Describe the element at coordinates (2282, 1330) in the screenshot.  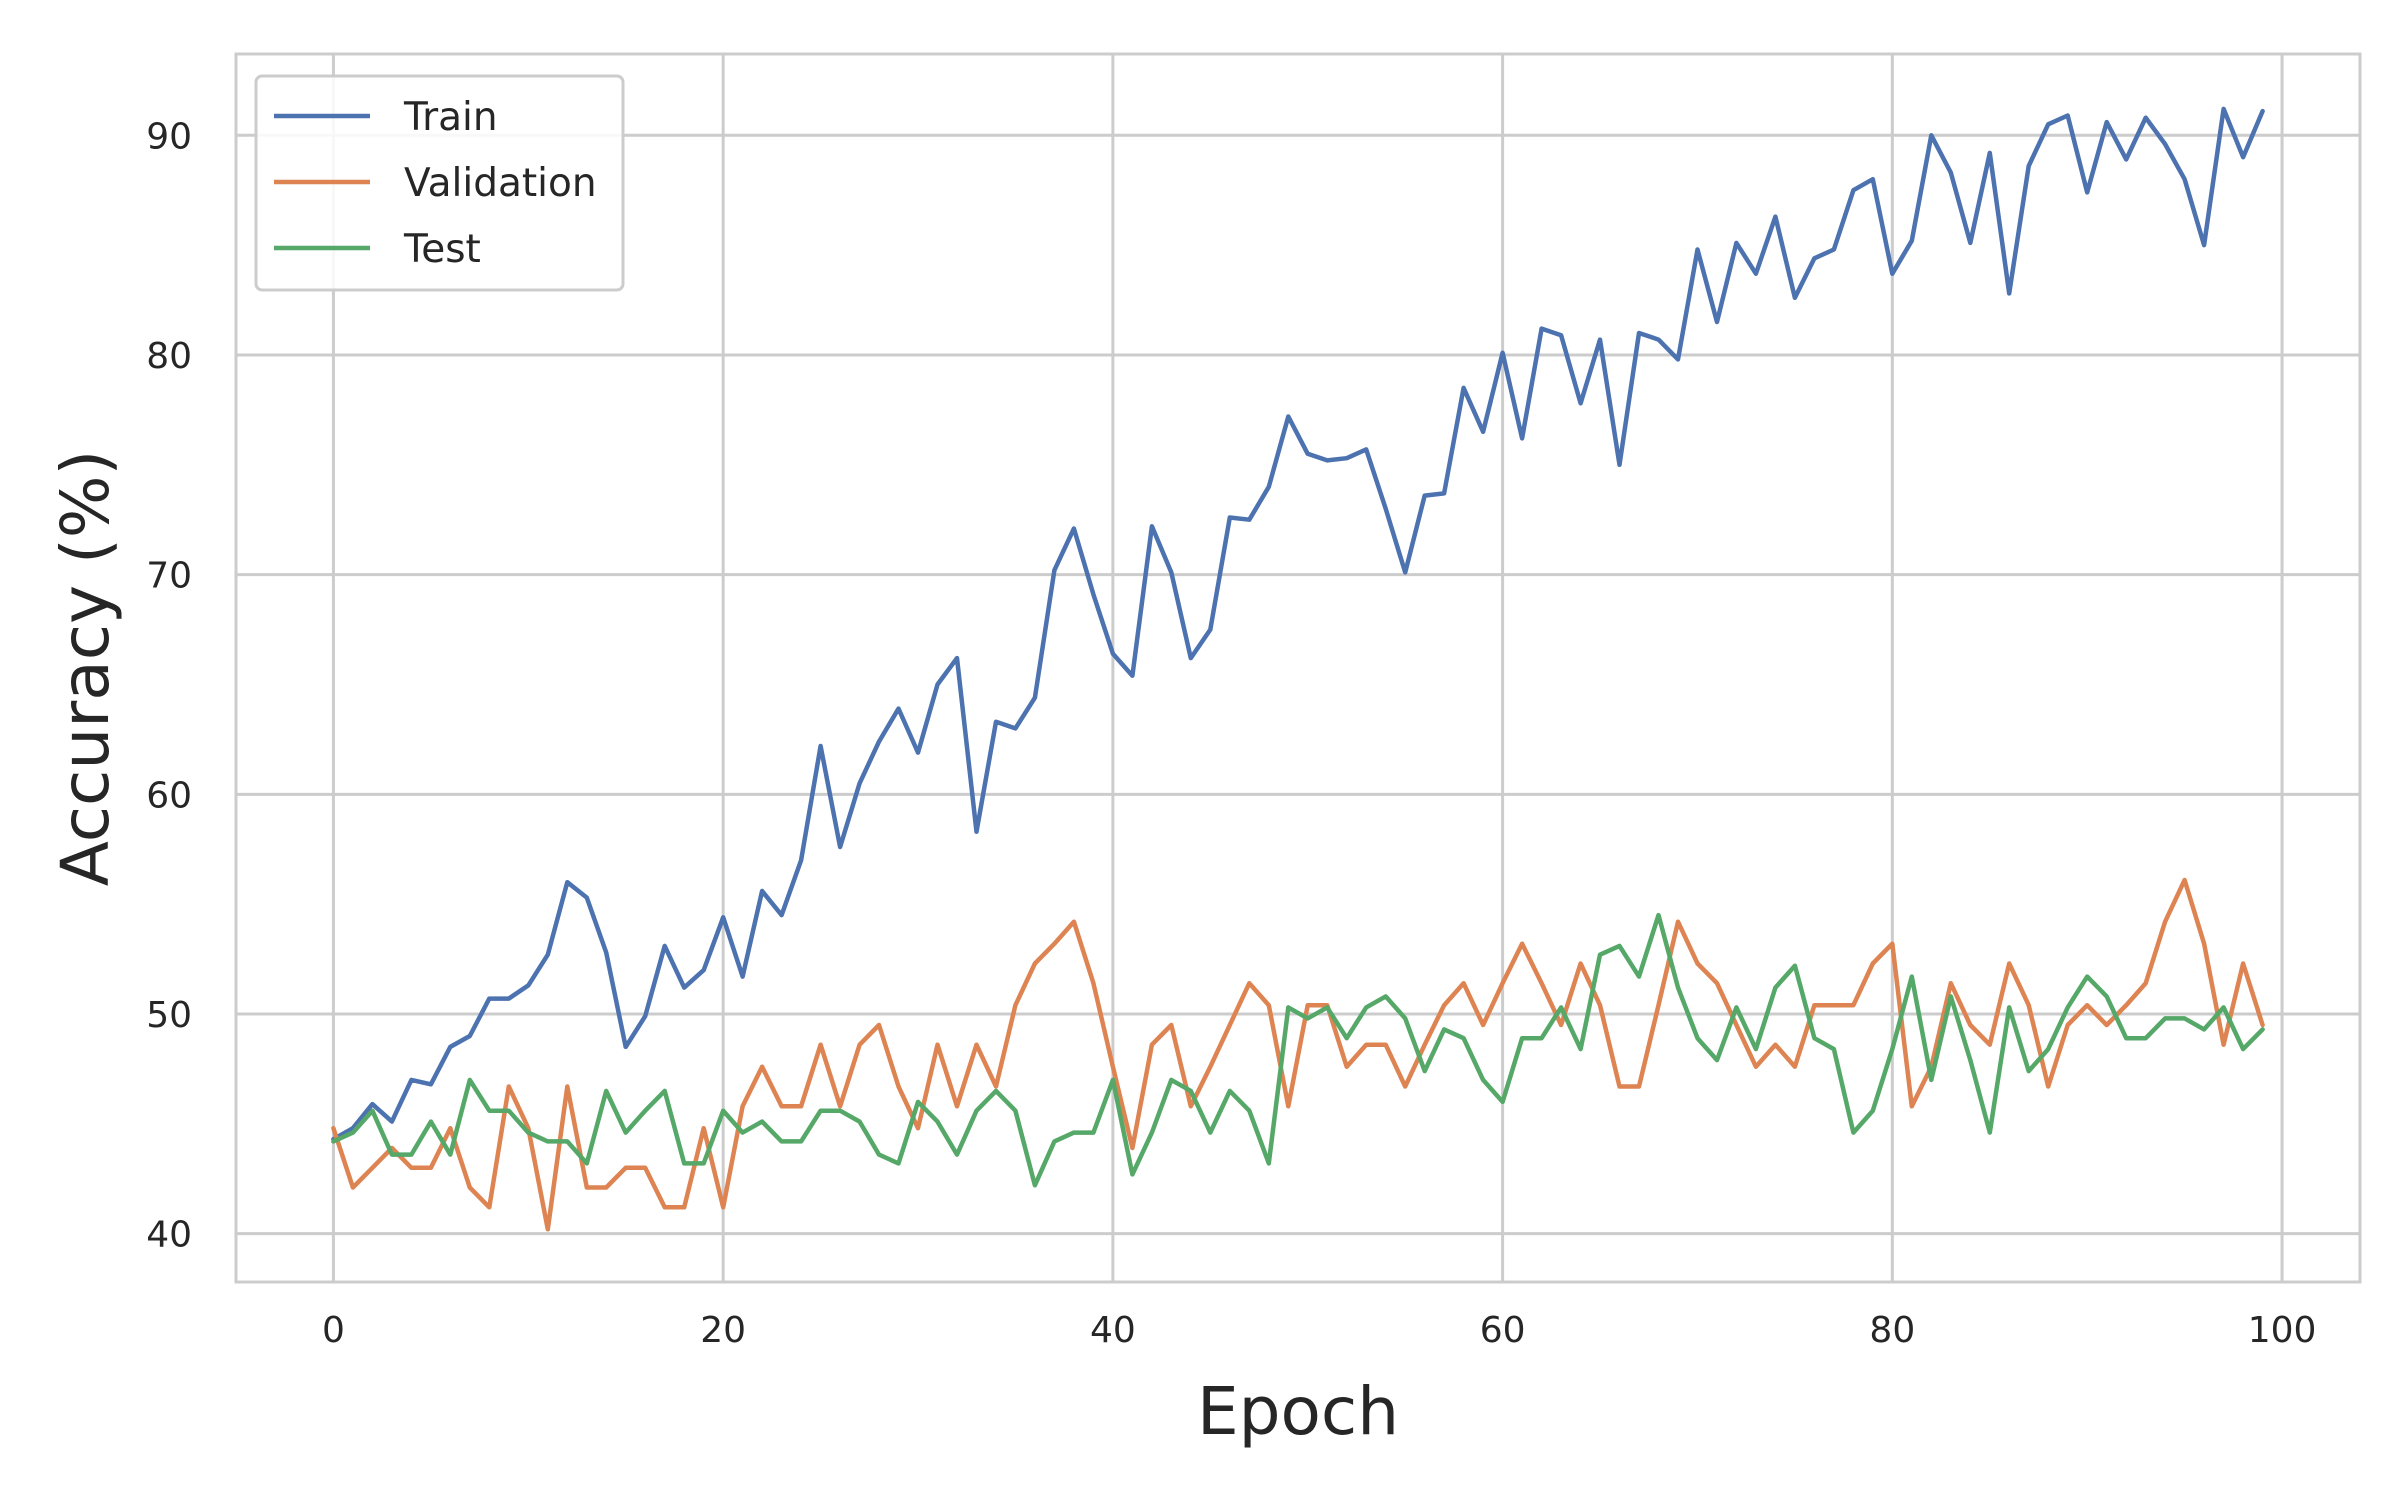
I see `x-tick-label: 100` at that location.